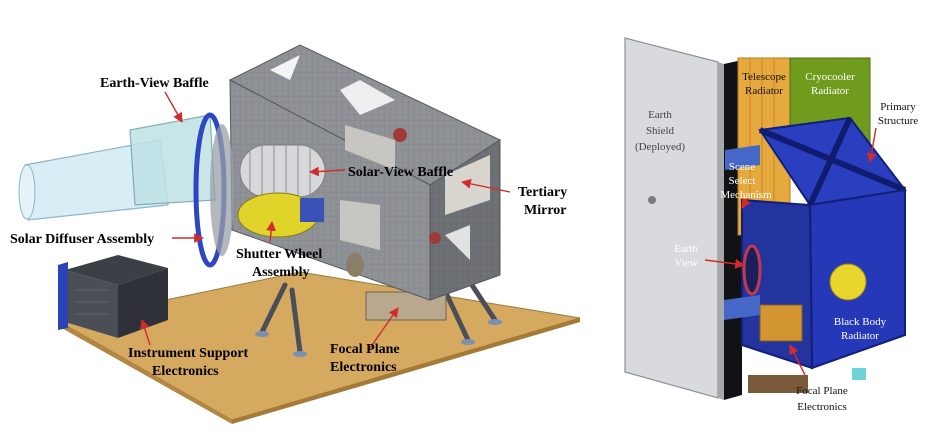 The image size is (944, 435). I want to click on earth-shield-edge, so click(721, 231).